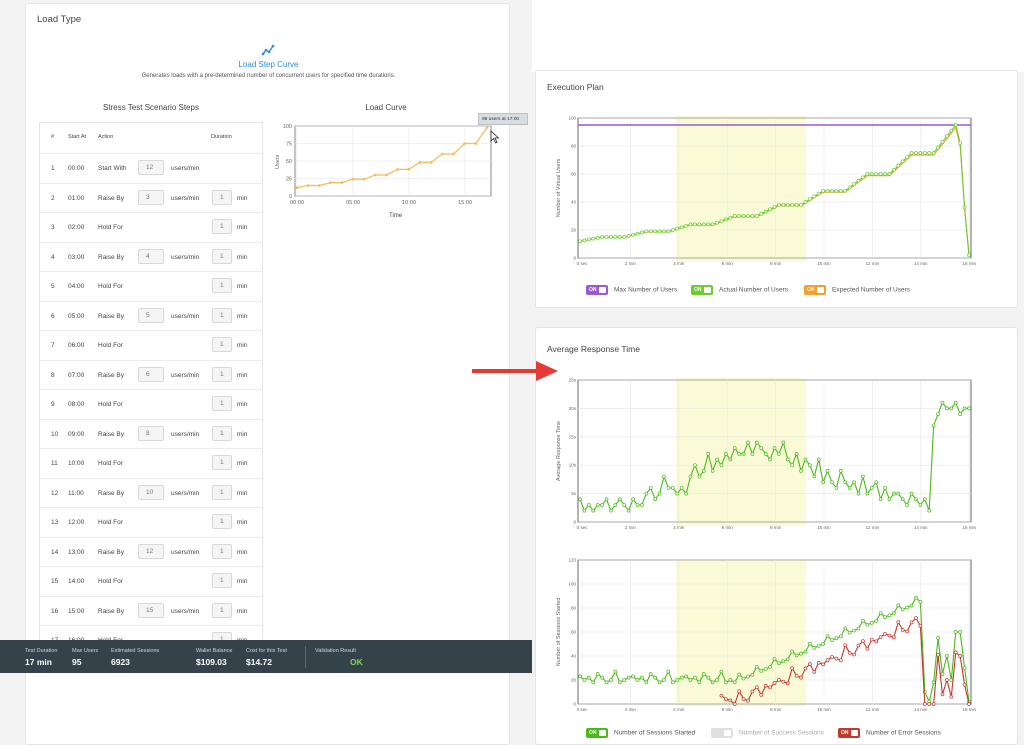 The width and height of the screenshot is (1024, 745). What do you see at coordinates (53, 286) in the screenshot?
I see `row-num: 5` at bounding box center [53, 286].